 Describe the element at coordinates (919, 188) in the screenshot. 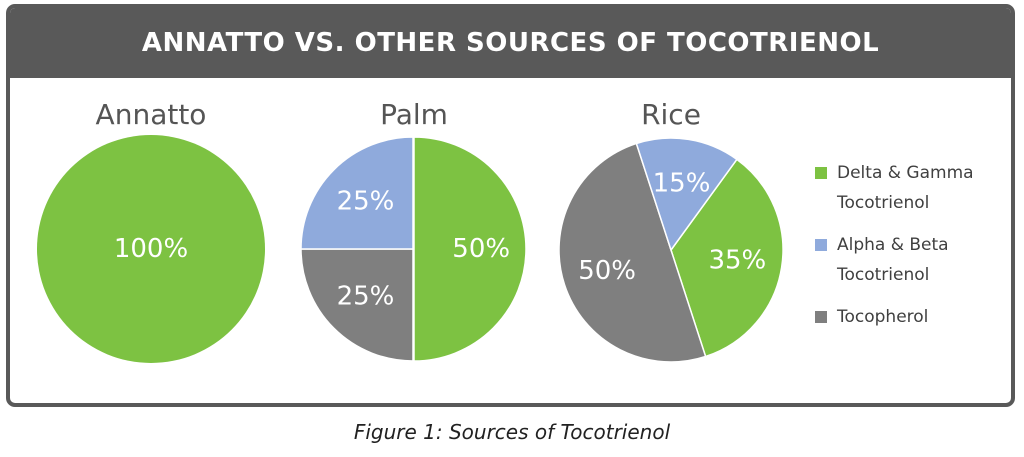

I see `legend-item-delta-gamma: Delta & Gamma Tocotrienol` at that location.